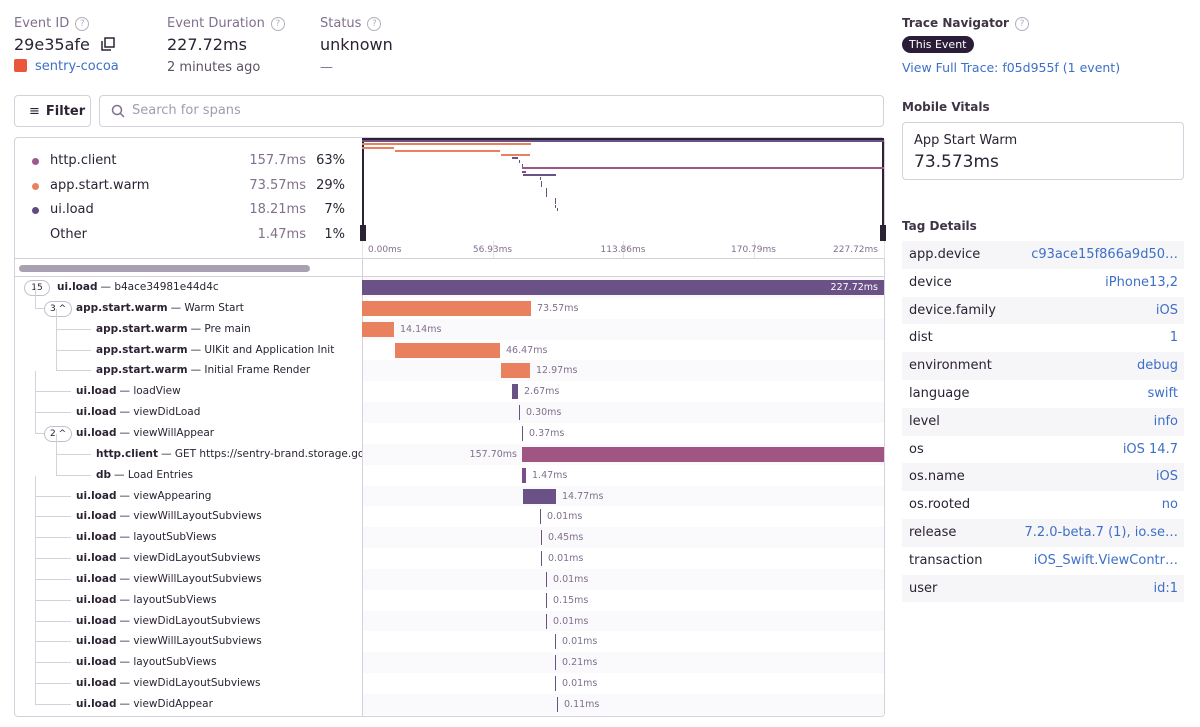 This screenshot has width=1200, height=727. Describe the element at coordinates (160, 412) in the screenshot. I see `span-desc: — viewDidLoad` at that location.